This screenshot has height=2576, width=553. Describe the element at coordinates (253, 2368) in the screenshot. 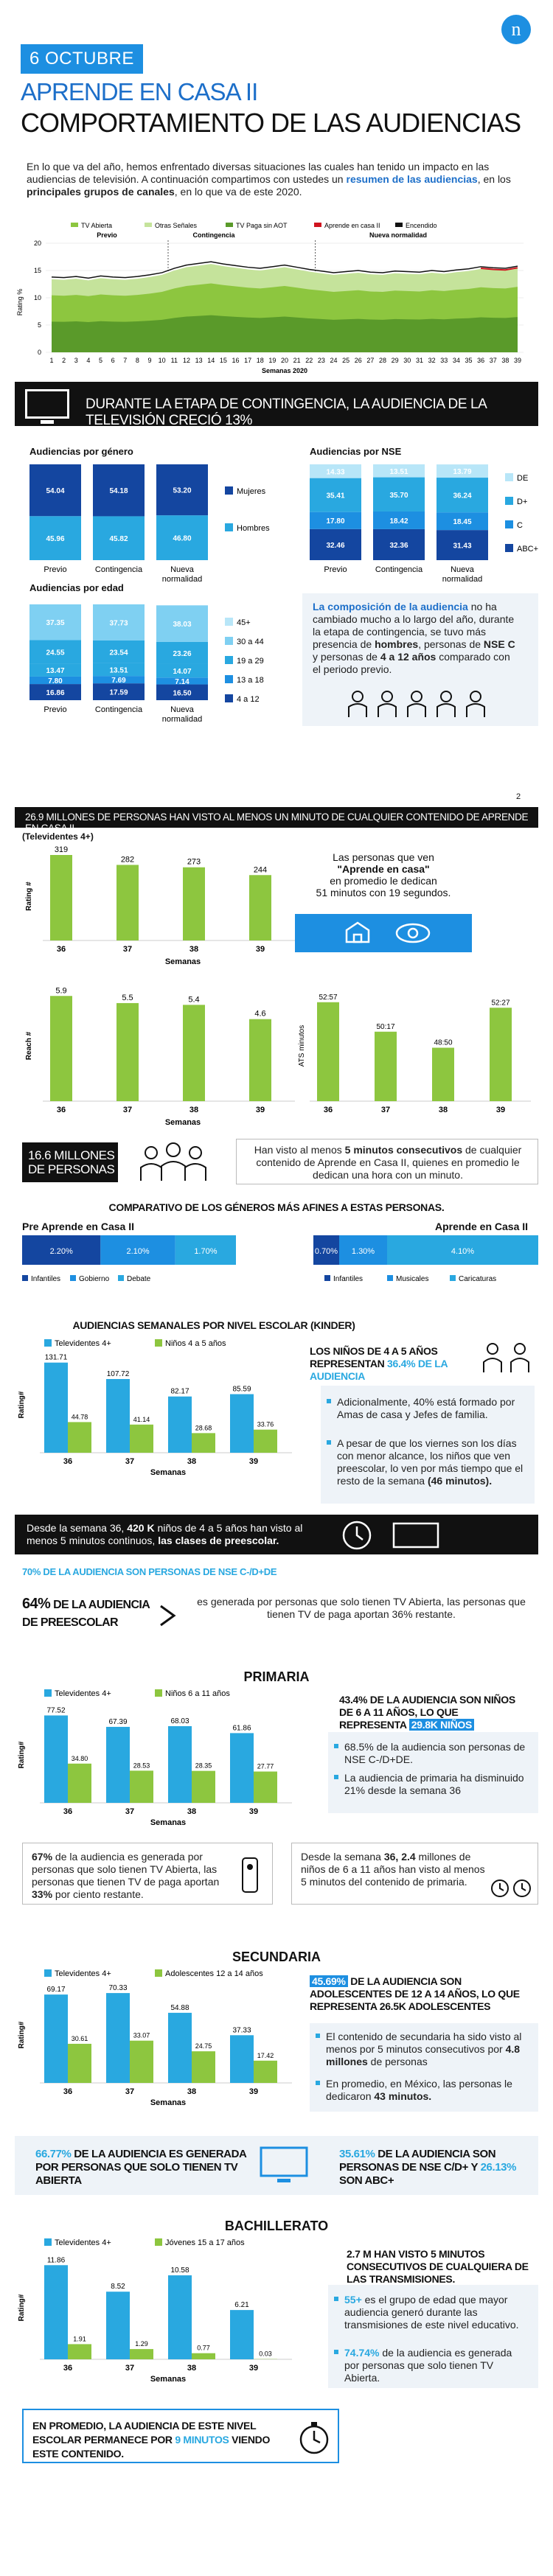

I see `category-label: 39` at that location.